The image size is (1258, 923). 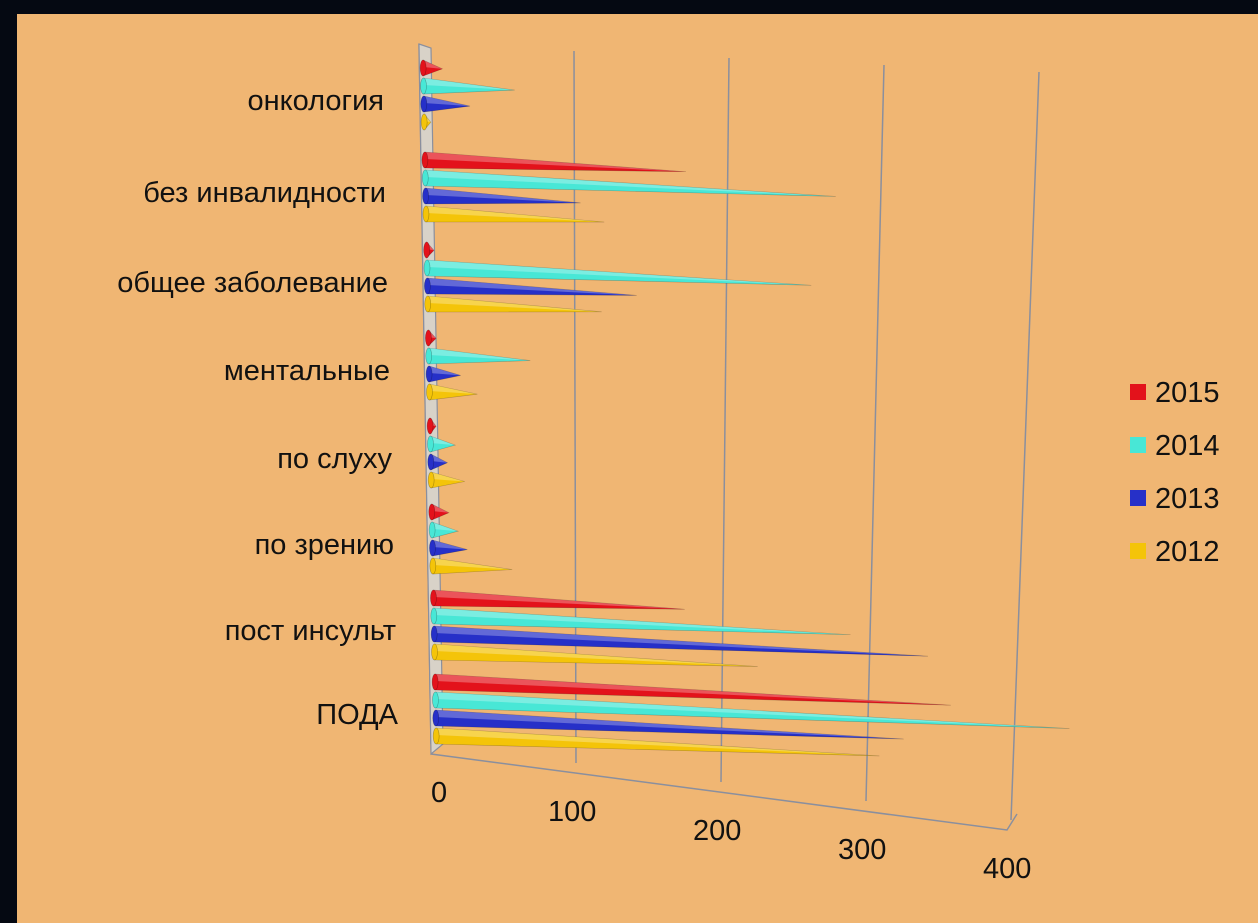 What do you see at coordinates (717, 831) in the screenshot?
I see `x-tick-200: 200` at bounding box center [717, 831].